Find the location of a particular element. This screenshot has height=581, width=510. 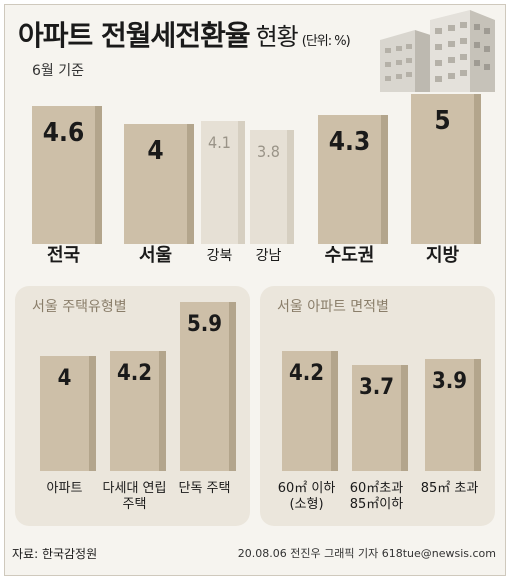

panel-title-apartment-size: 서울 아파트 면적별 is located at coordinates (333, 307).